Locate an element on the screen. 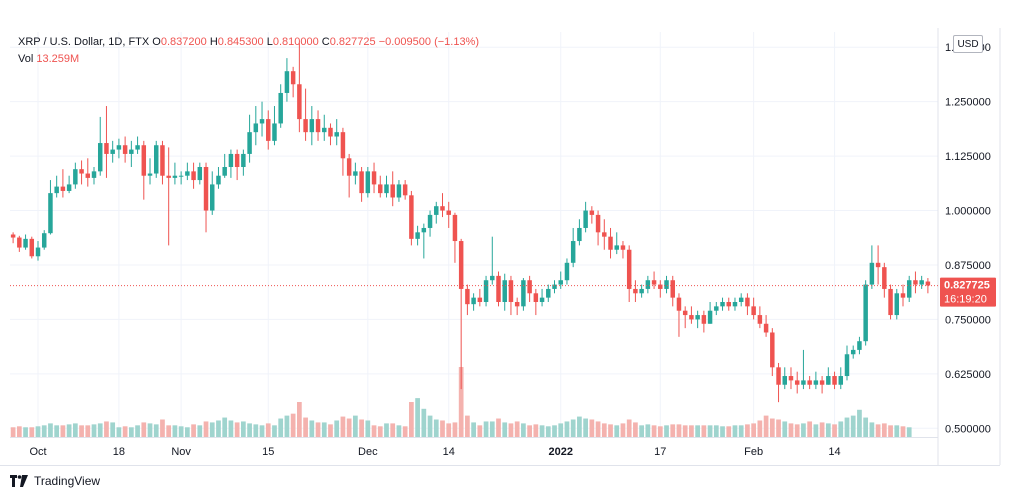 The image size is (1012, 501). time-tick-label: Feb is located at coordinates (753, 452).